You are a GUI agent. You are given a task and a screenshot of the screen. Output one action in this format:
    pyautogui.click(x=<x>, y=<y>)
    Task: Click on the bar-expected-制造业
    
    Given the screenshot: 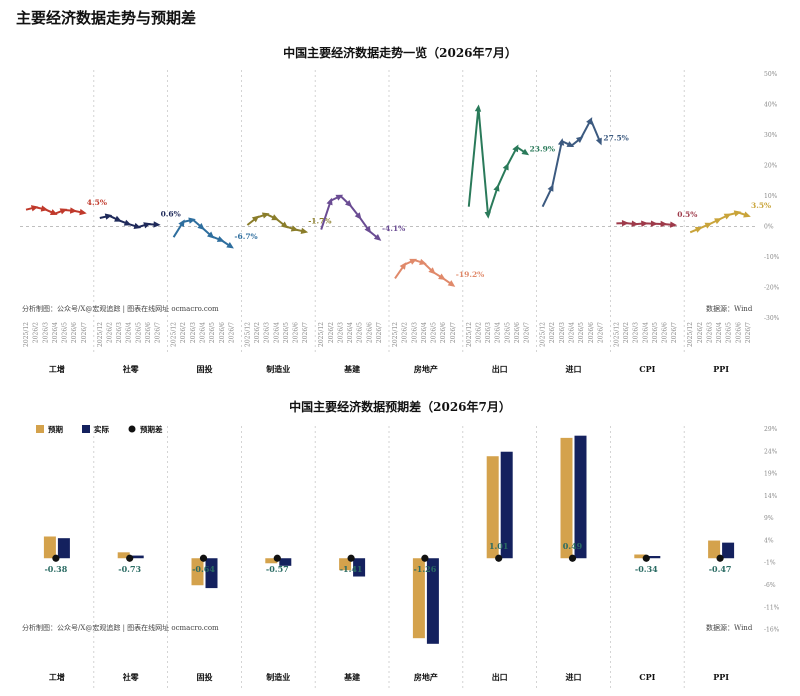 What is the action you would take?
    pyautogui.click(x=271, y=561)
    